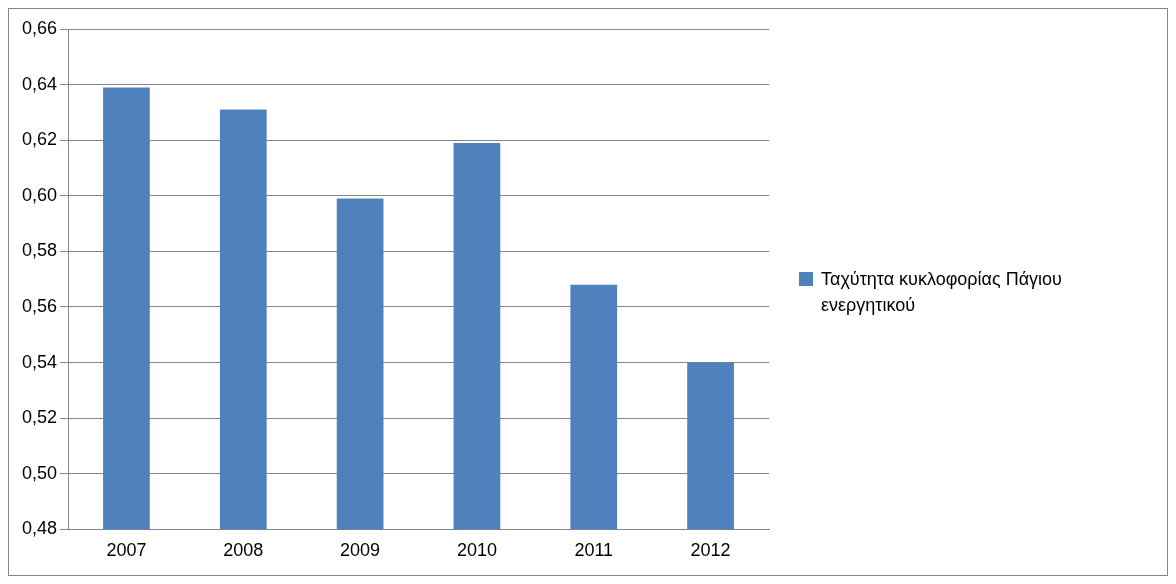  Describe the element at coordinates (39, 83) in the screenshot. I see `y-tick-label: 0,64` at that location.